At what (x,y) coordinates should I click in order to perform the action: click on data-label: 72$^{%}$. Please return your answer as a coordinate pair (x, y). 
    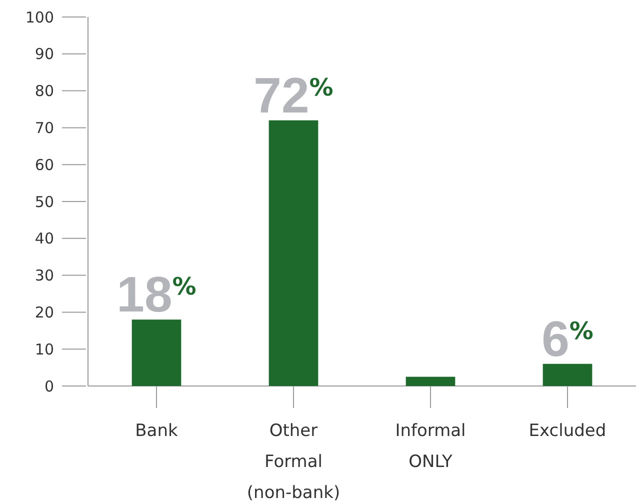
    Looking at the image, I should click on (294, 95).